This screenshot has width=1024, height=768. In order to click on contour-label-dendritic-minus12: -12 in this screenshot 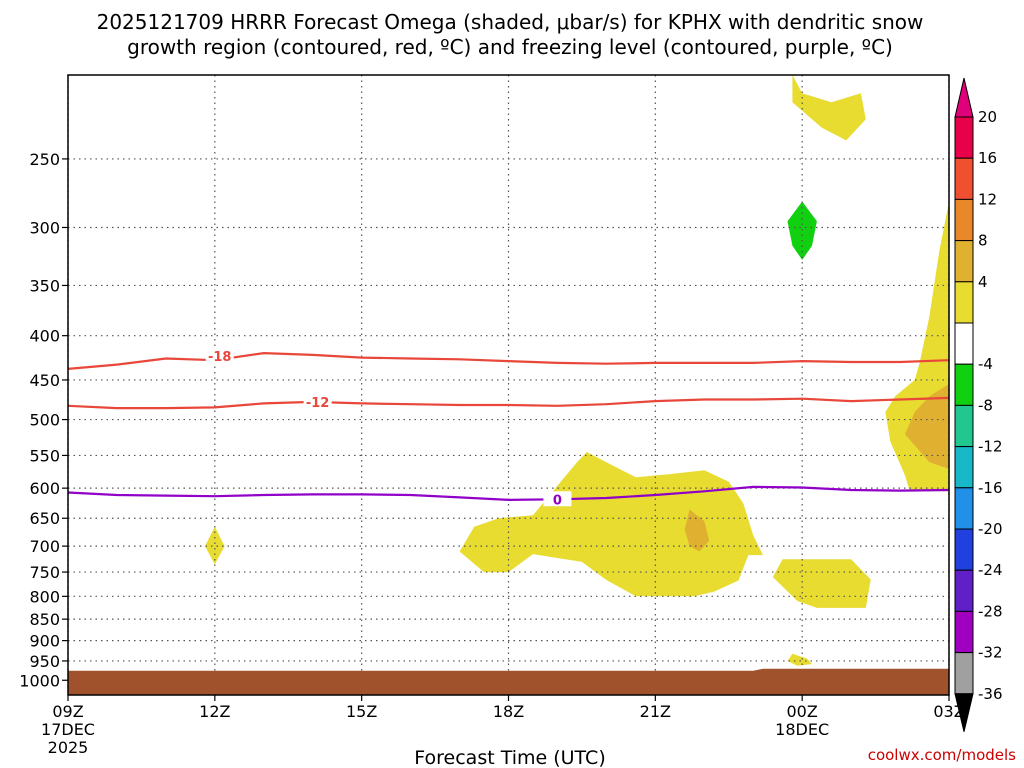, I will do `click(318, 403)`.